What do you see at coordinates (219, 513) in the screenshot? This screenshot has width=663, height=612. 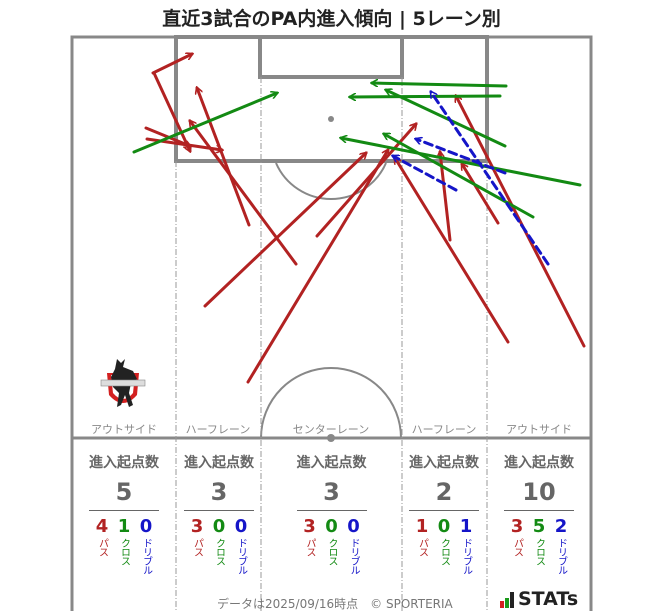 I see `lane-stats-halfspace-left: 進入起点数 3 3 パス 0 クロス 0 ドリブル` at bounding box center [219, 513].